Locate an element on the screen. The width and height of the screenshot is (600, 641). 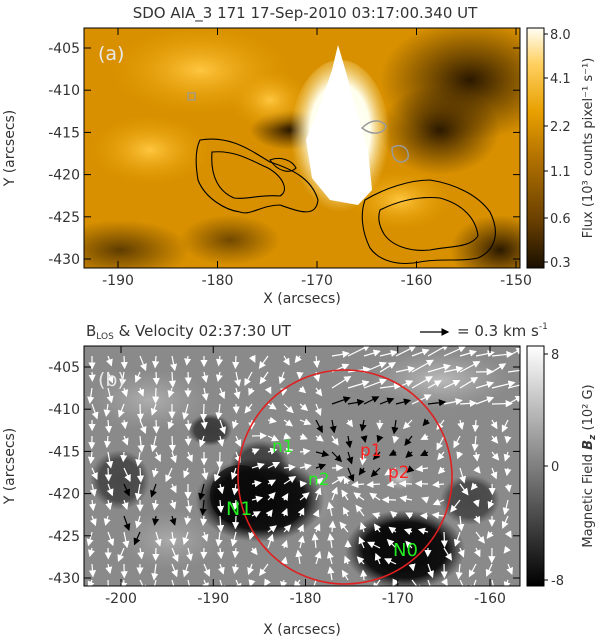
panel-b-y-axis-label: Y (arcsecs) is located at coordinates (10, 467).